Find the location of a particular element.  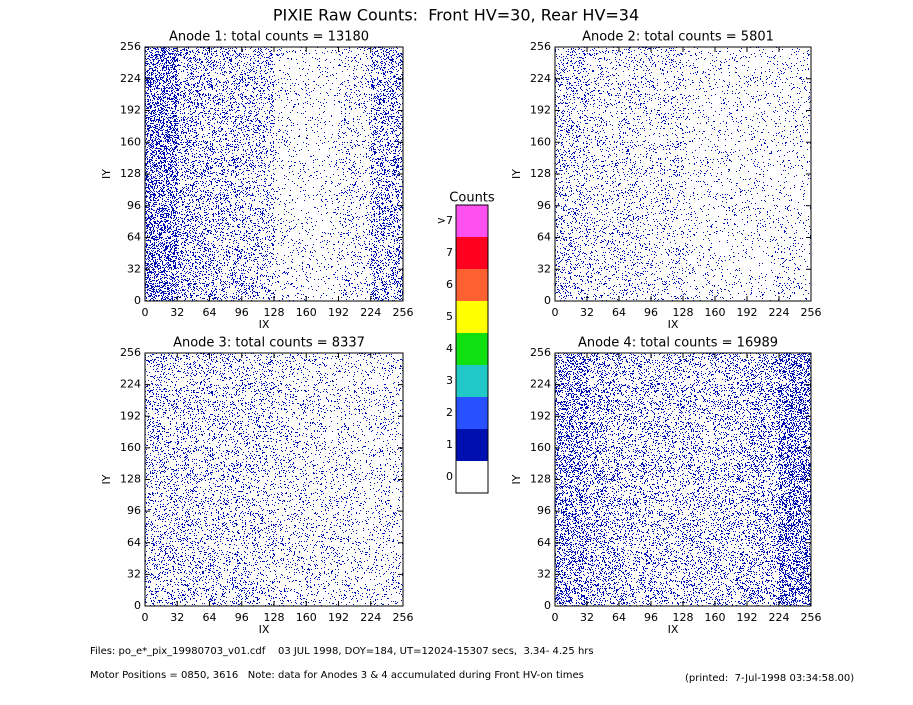

colorbar-label: 2 is located at coordinates (449, 412).